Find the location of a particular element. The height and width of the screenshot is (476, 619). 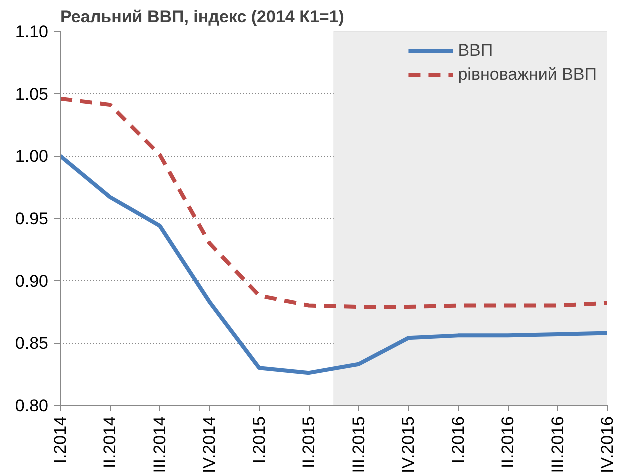

x-tick-label: IV.2015 is located at coordinates (408, 445).